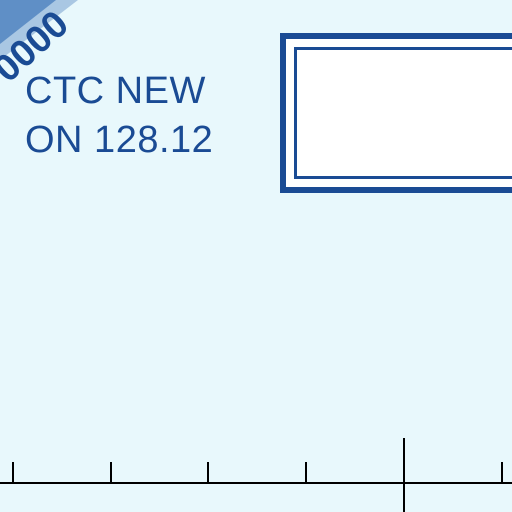 The image size is (512, 512). I want to click on notice-line-2: ON 128.12, so click(119, 140).